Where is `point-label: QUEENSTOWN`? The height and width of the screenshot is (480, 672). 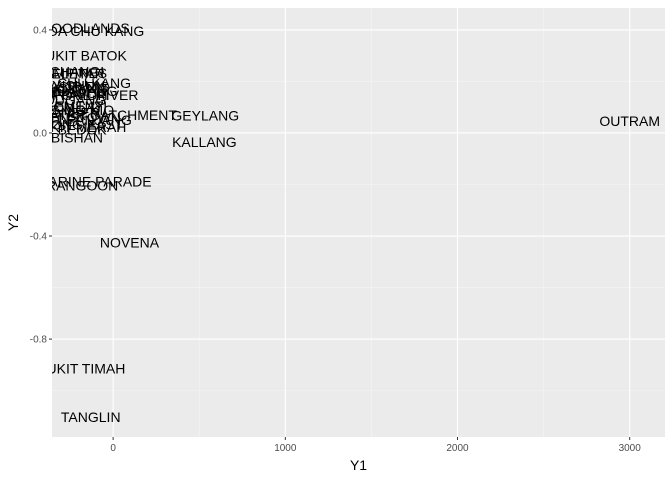 point-label: QUEENSTOWN is located at coordinates (70, 118).